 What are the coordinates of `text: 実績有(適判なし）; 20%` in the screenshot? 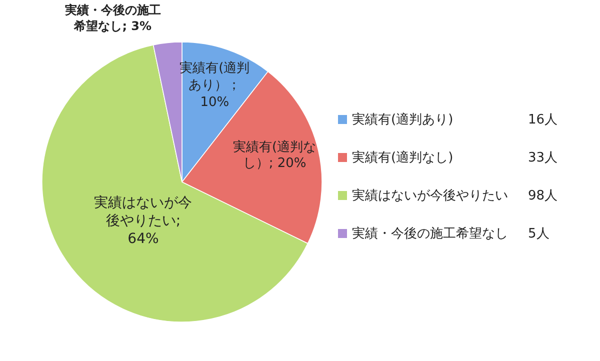 It's located at (275, 157).